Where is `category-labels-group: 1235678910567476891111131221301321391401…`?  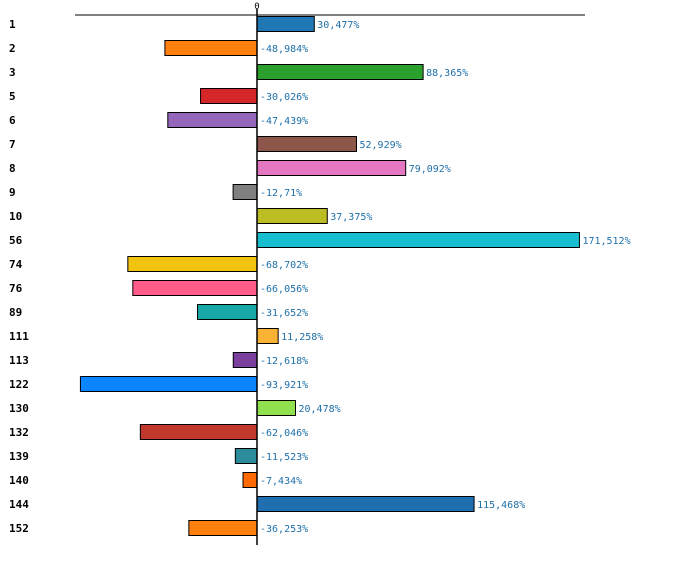 category-labels-group: 1235678910567476891111131221301321391401… is located at coordinates (19, 276).